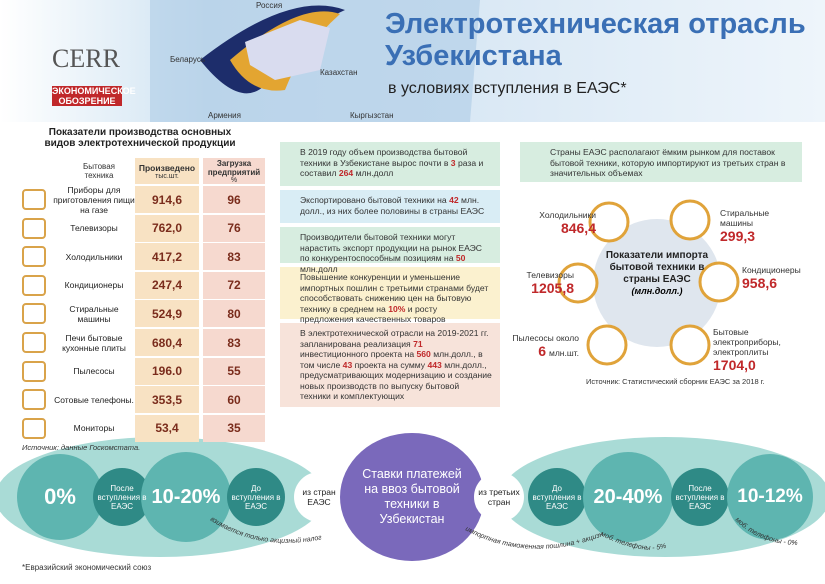 The height and width of the screenshot is (584, 825). Describe the element at coordinates (537, 347) in the screenshot. I see `import-item: Пылесосы около 6 млн.шт.` at that location.